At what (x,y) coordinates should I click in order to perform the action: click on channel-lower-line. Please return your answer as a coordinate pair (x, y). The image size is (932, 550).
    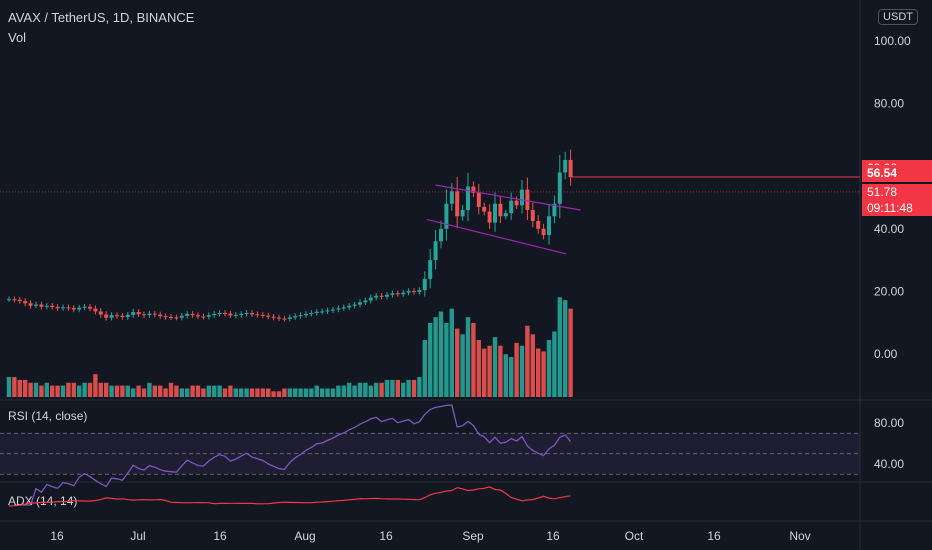
    Looking at the image, I should click on (496, 236).